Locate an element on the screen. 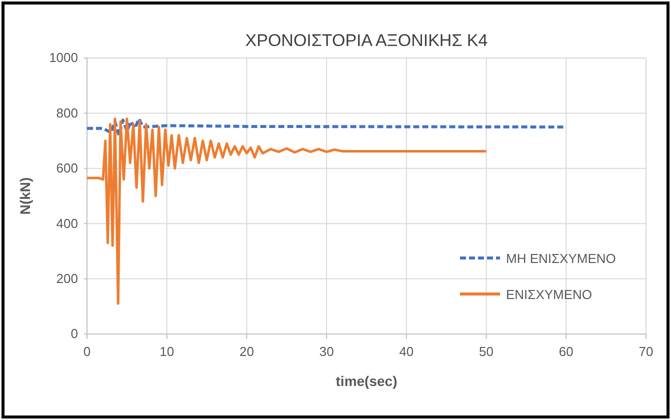  y-tick-label: 600 is located at coordinates (67, 168).